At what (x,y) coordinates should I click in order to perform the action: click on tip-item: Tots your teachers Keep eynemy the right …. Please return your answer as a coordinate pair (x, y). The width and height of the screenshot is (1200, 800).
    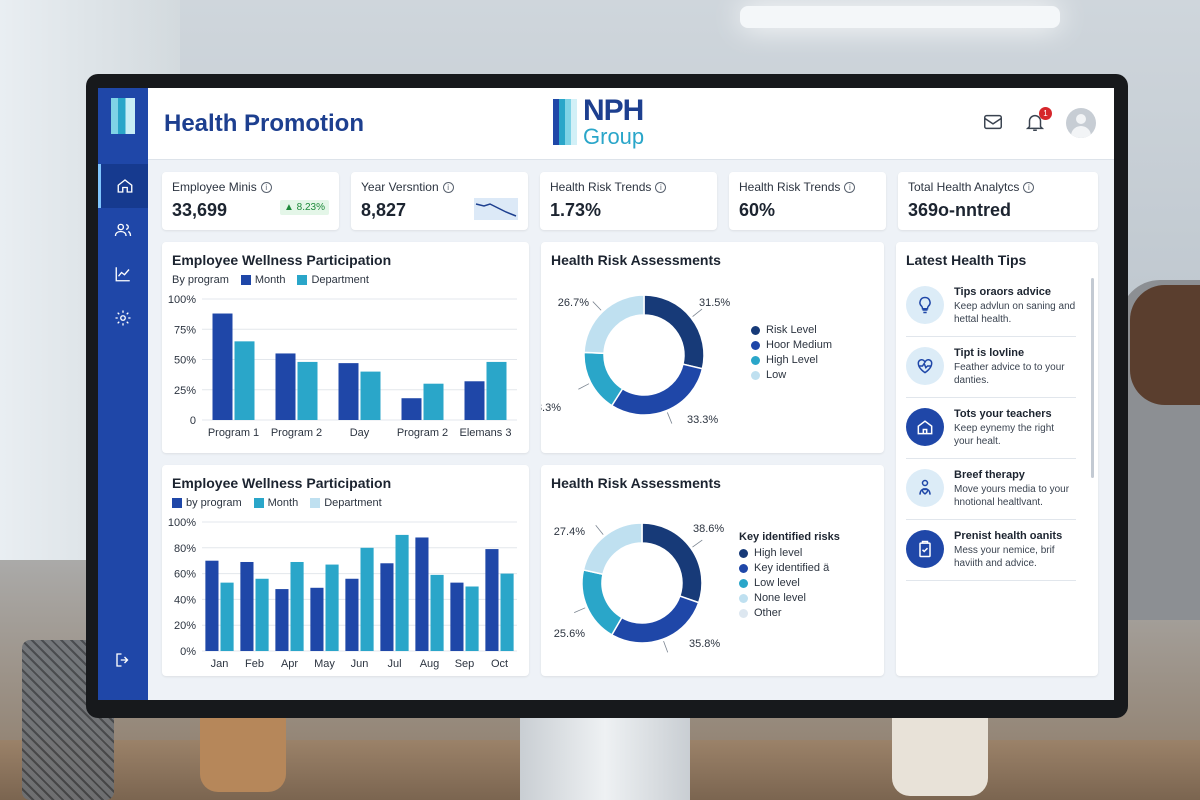
    Looking at the image, I should click on (991, 428).